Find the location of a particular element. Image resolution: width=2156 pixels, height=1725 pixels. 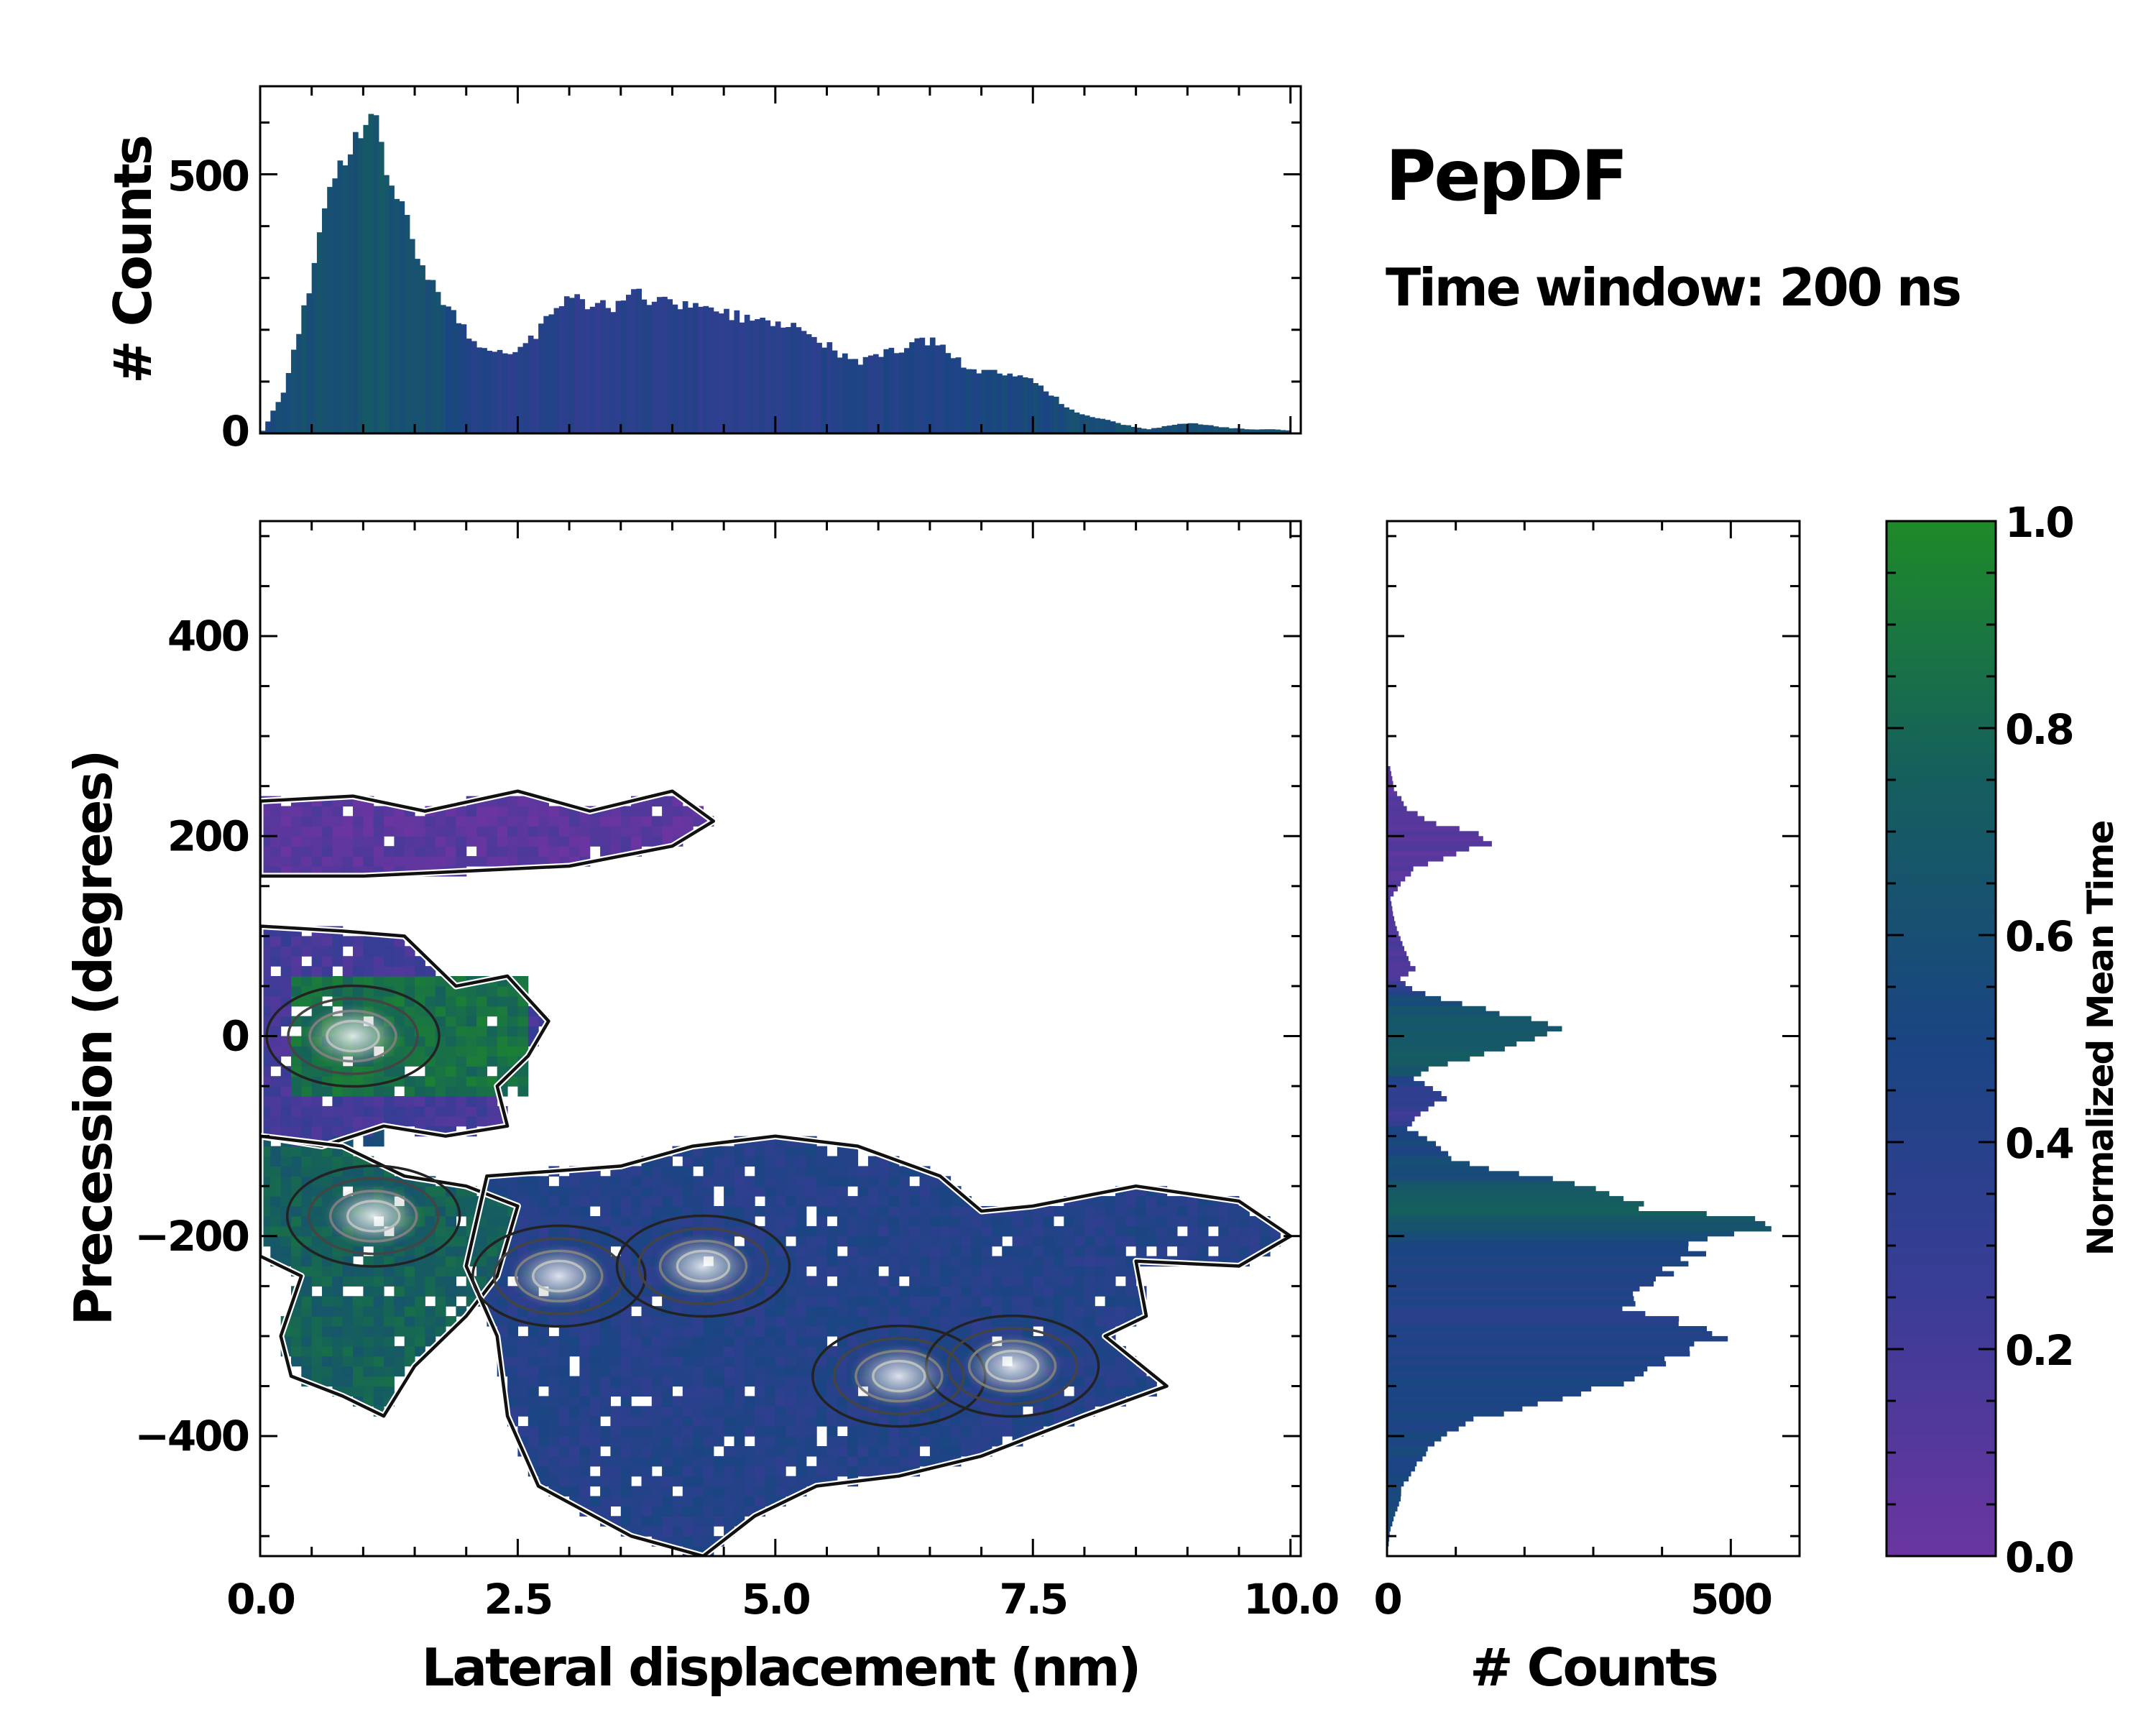

density-contour-inner is located at coordinates (703, 1266).